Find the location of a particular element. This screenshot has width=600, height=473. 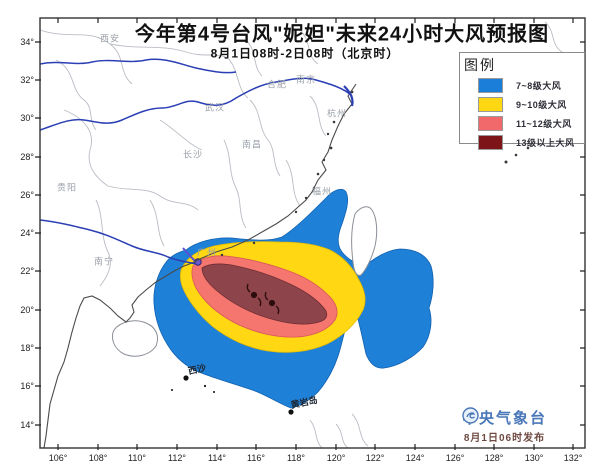

lat-label: 22° is located at coordinates (27, 271).